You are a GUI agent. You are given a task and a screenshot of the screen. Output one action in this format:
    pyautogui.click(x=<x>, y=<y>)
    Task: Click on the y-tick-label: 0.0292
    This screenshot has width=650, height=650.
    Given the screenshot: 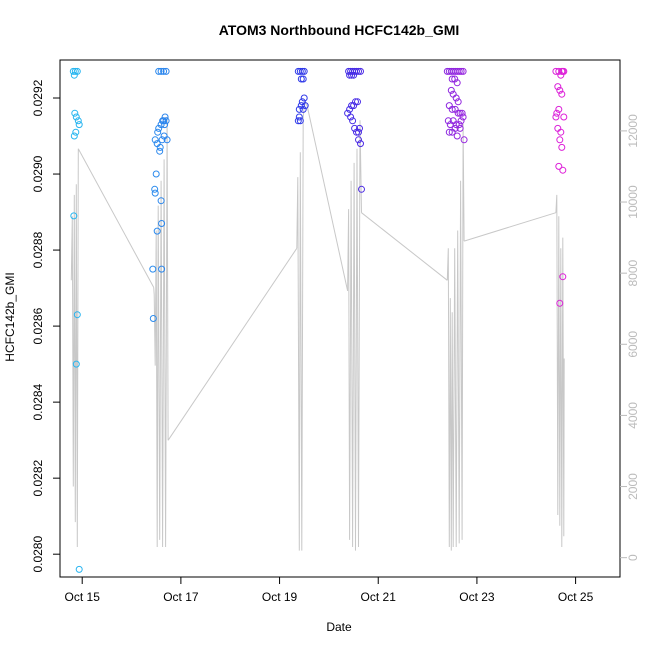 What is the action you would take?
    pyautogui.click(x=38, y=97)
    